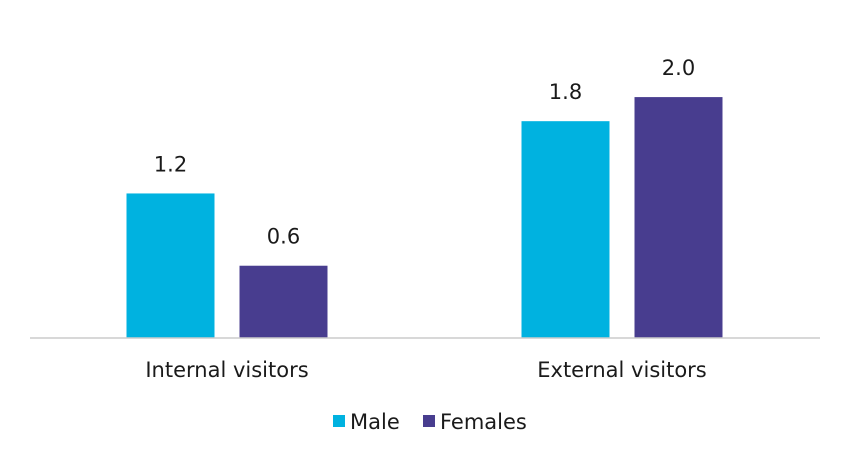  I want to click on data-label: 1.2, so click(170, 164).